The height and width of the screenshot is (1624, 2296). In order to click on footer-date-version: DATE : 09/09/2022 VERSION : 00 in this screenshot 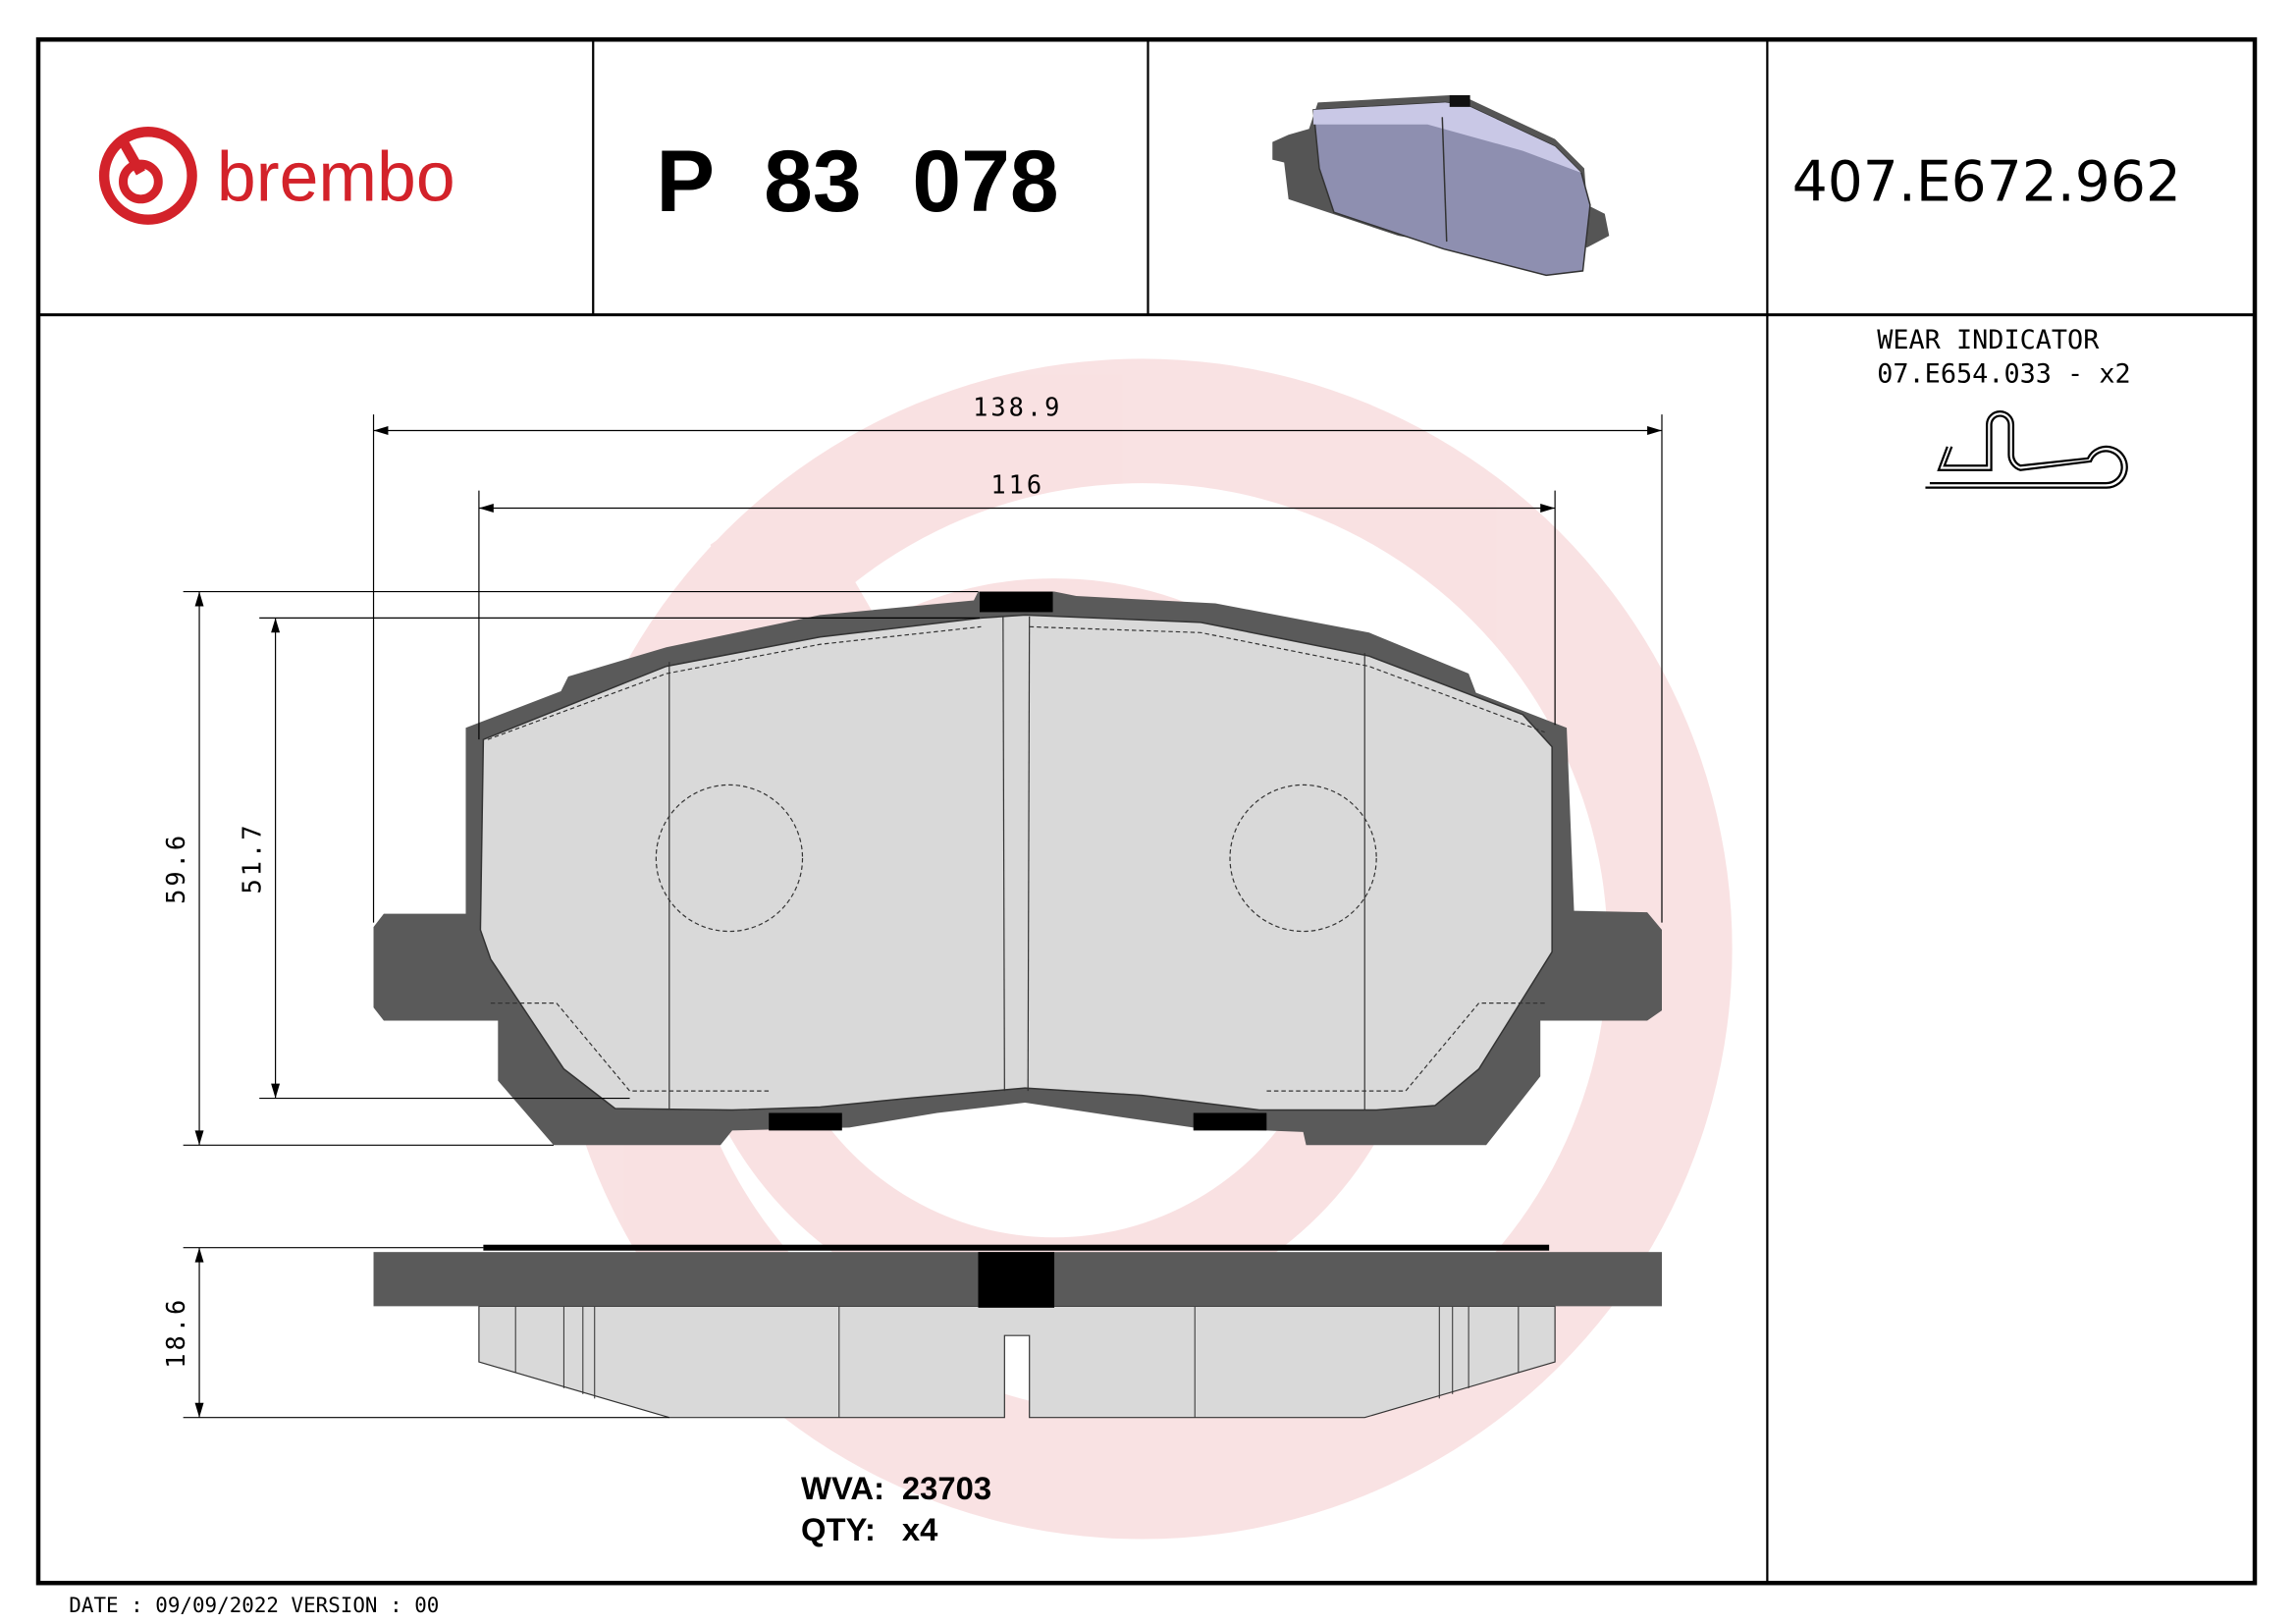, I will do `click(254, 1605)`.